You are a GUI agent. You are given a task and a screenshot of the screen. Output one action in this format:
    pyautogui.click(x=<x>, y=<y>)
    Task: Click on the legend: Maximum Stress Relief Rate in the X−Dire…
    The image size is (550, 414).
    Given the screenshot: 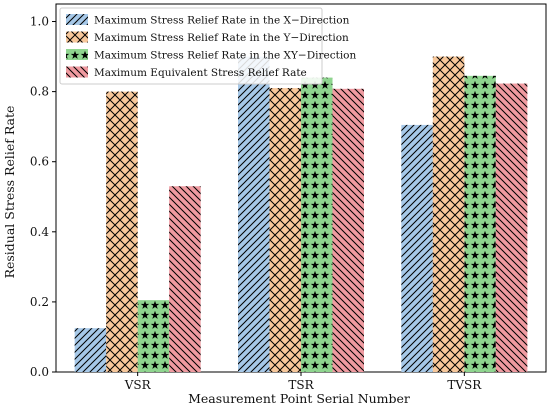 What is the action you would take?
    pyautogui.click(x=208, y=46)
    